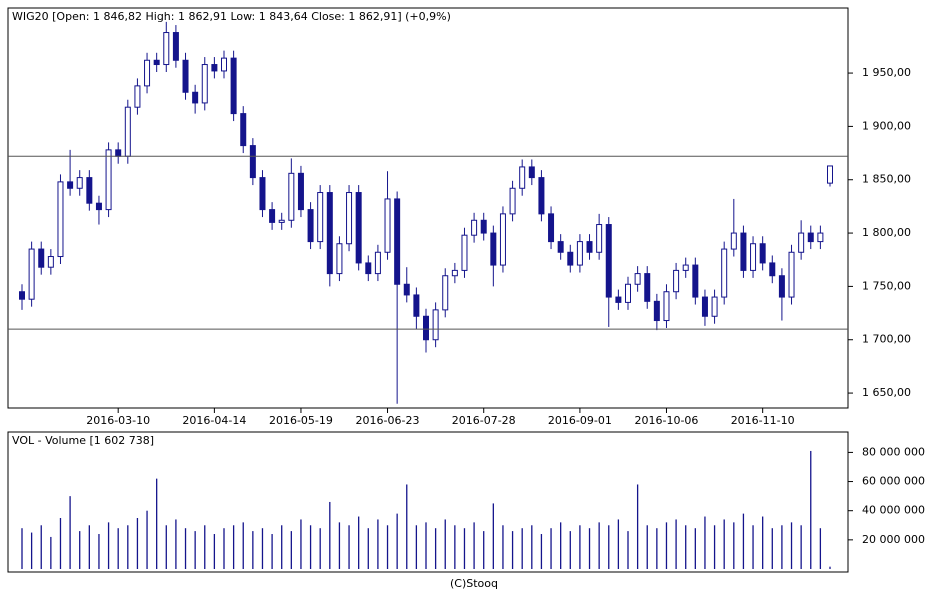 This screenshot has width=948, height=593. Describe the element at coordinates (886, 125) in the screenshot. I see `y-tick-label: 1 900,00` at that location.